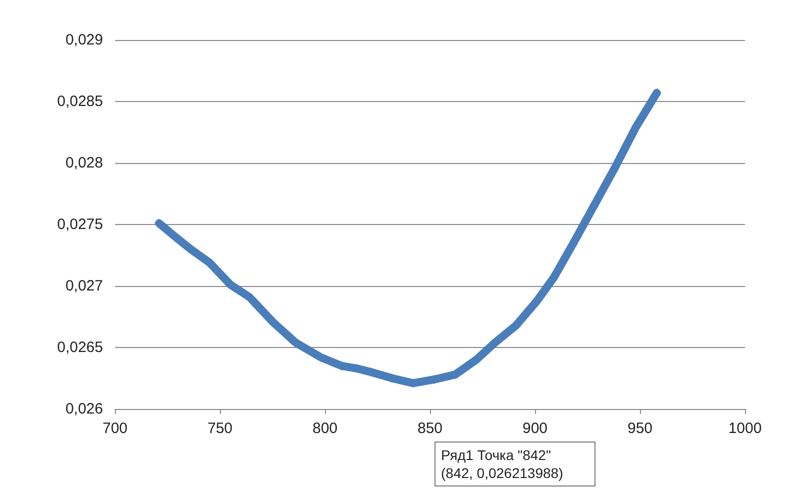 This screenshot has height=491, width=792. I want to click on x-tick-label: 1000, so click(745, 428).